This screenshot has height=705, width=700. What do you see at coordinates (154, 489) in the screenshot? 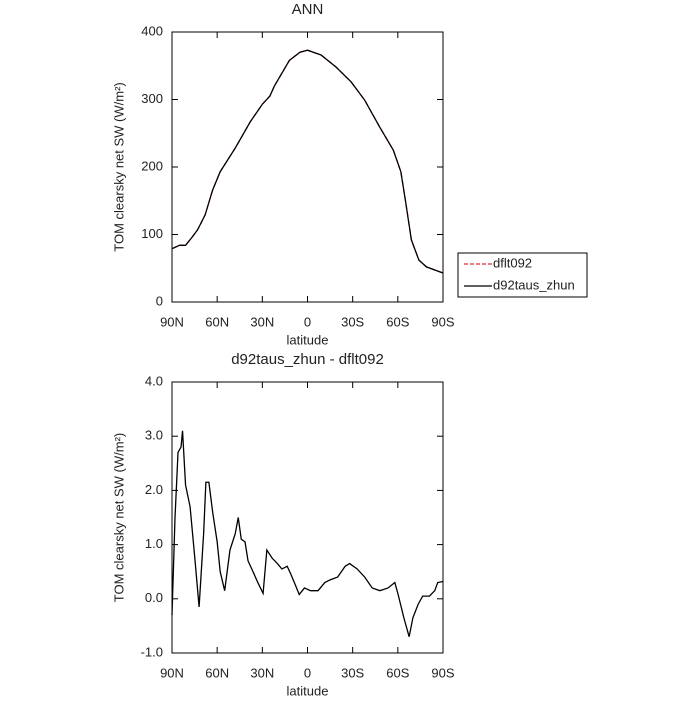
I see `y-tick-label: 2.0` at bounding box center [154, 489].